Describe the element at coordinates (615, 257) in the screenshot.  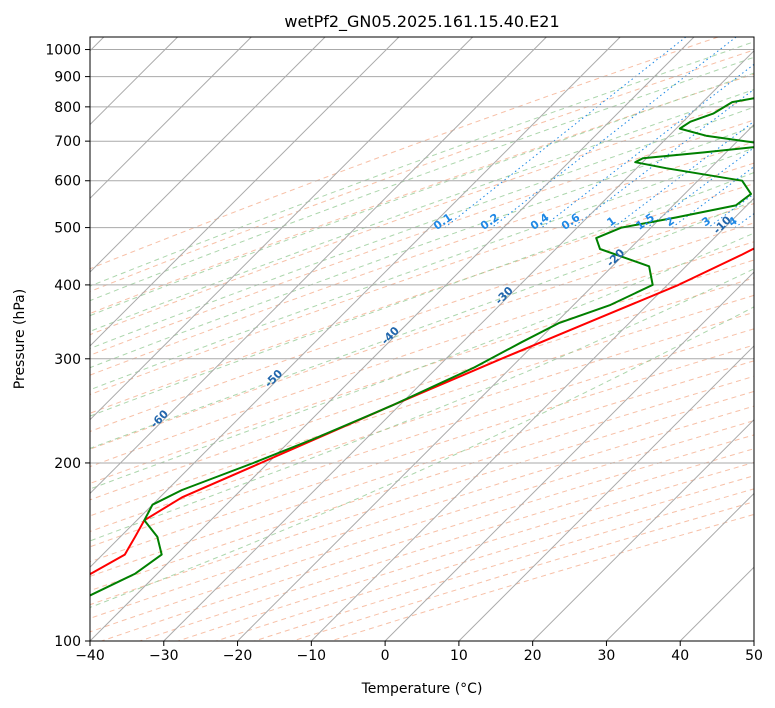
I see `isotherm-label: -20` at that location.